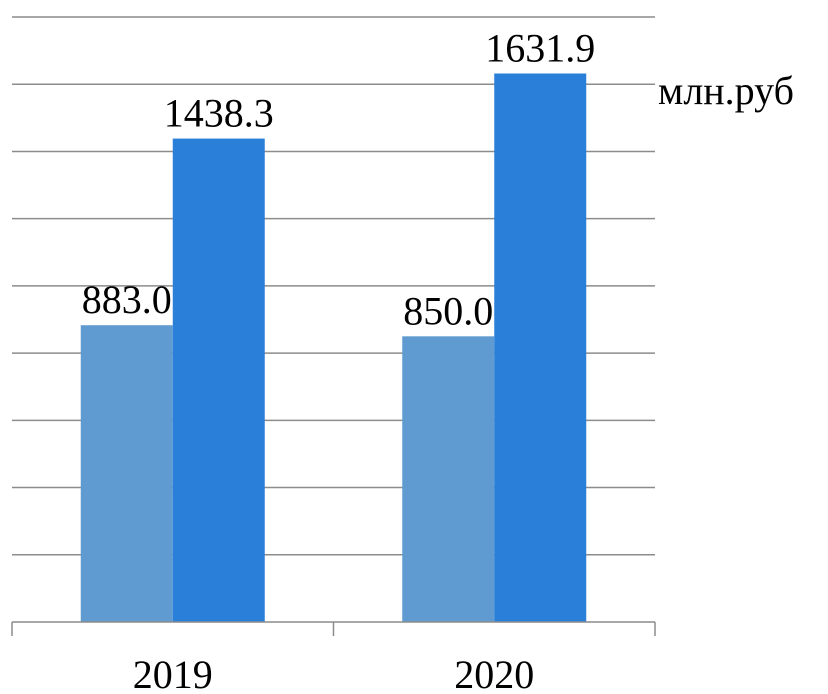 The height and width of the screenshot is (694, 828). What do you see at coordinates (726, 90) in the screenshot?
I see `unit-label: млн.руб` at bounding box center [726, 90].